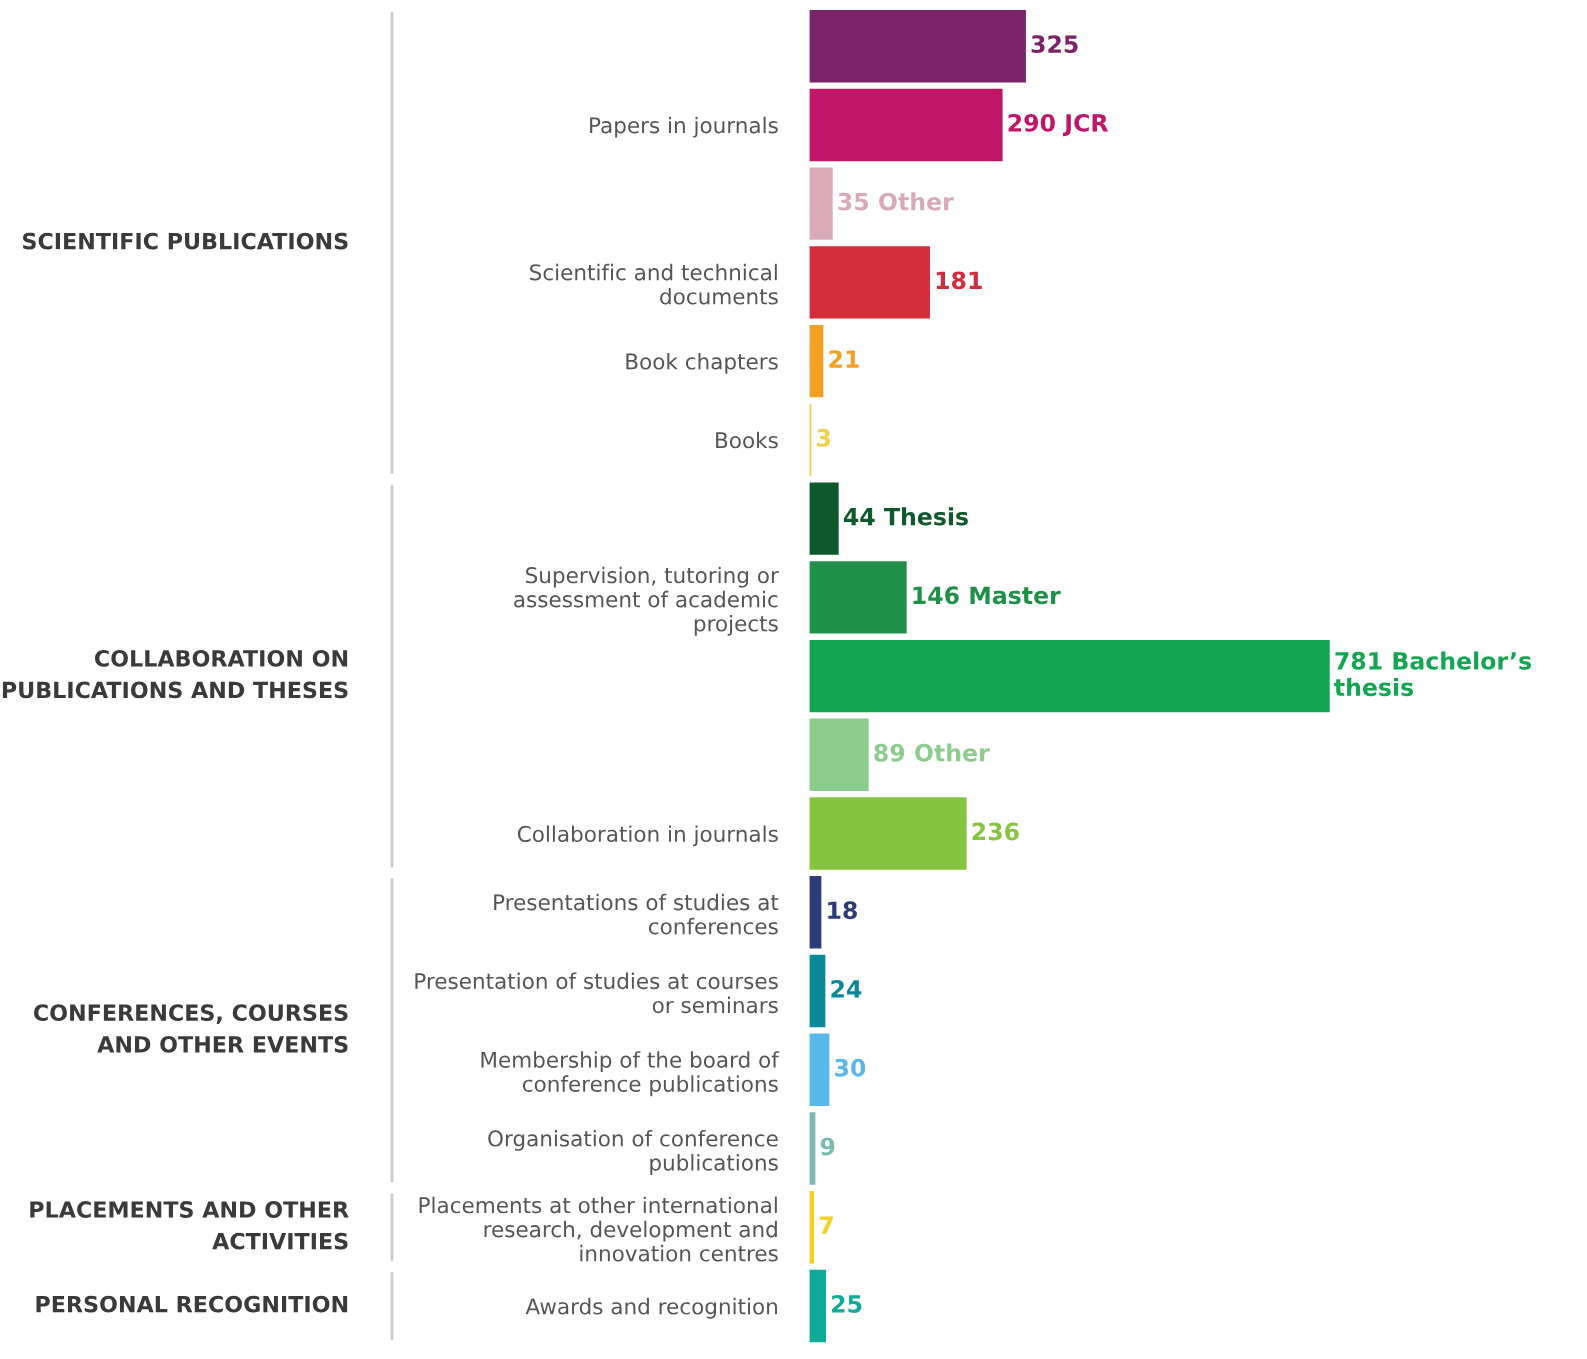 The width and height of the screenshot is (1587, 1359). Describe the element at coordinates (1432, 674) in the screenshot. I see `data-label: 781 Bachelor’s thesis` at that location.